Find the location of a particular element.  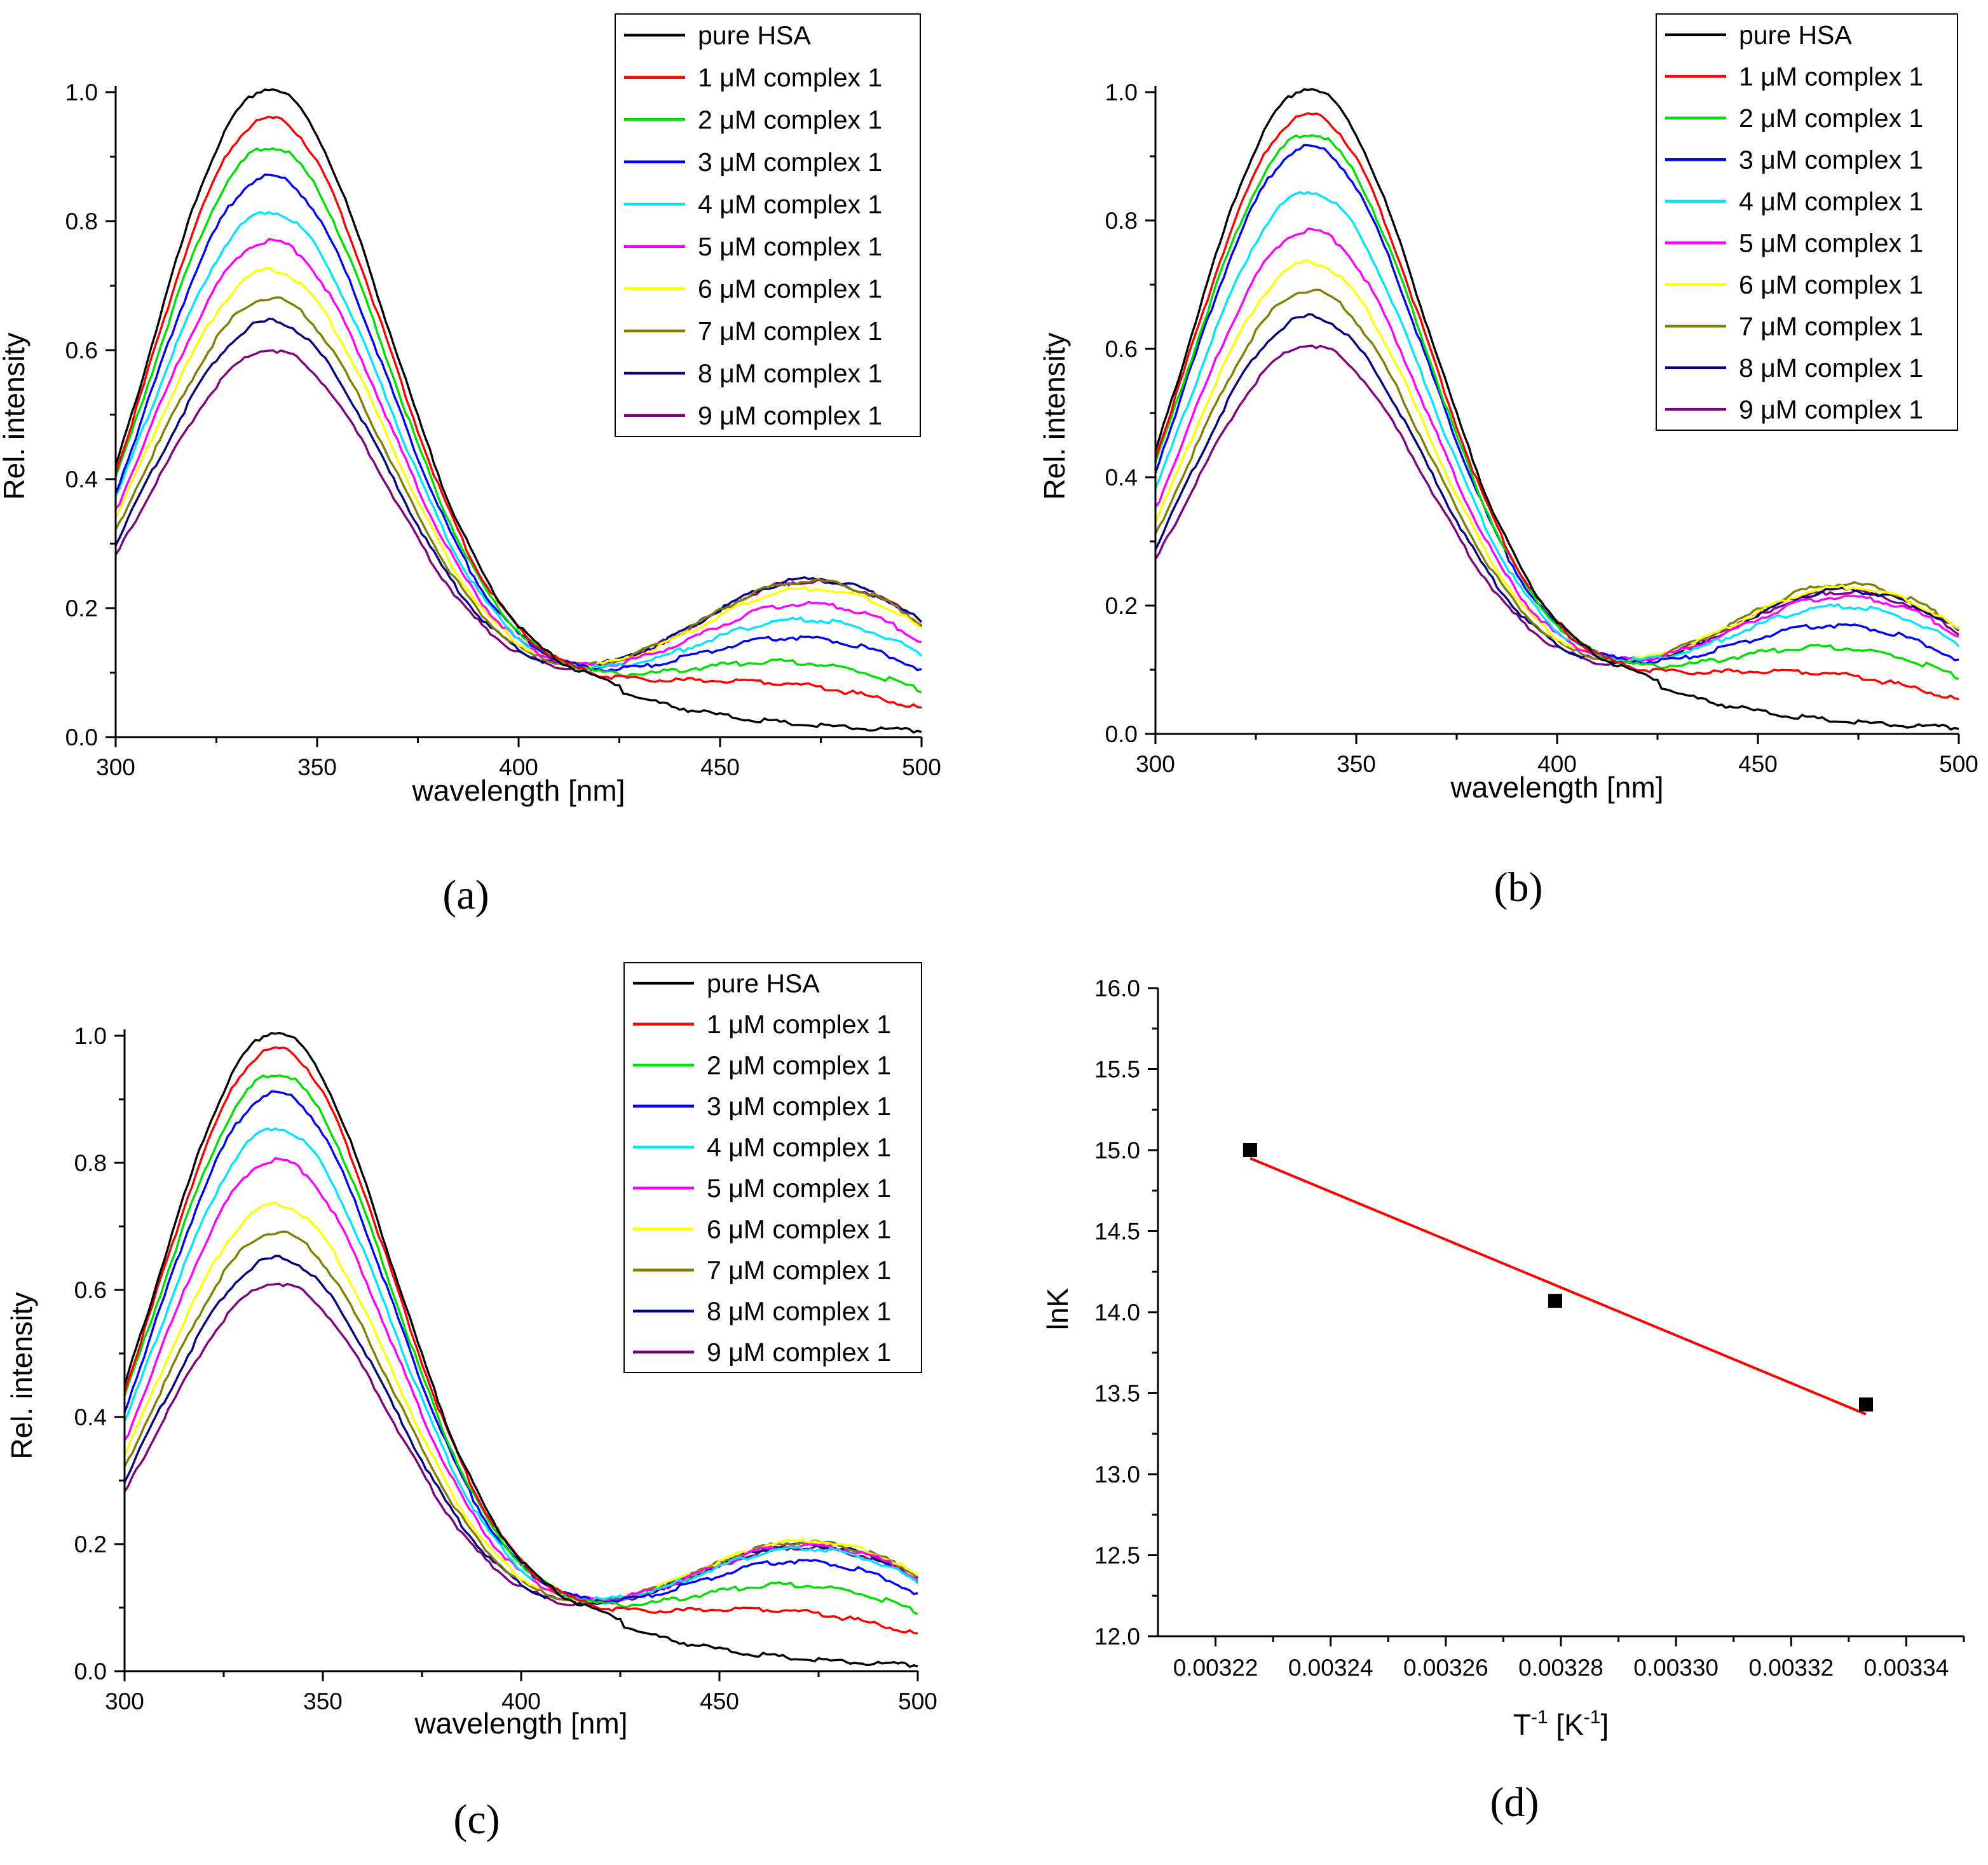

x-tick-label: 0.00328 is located at coordinates (1560, 1668).